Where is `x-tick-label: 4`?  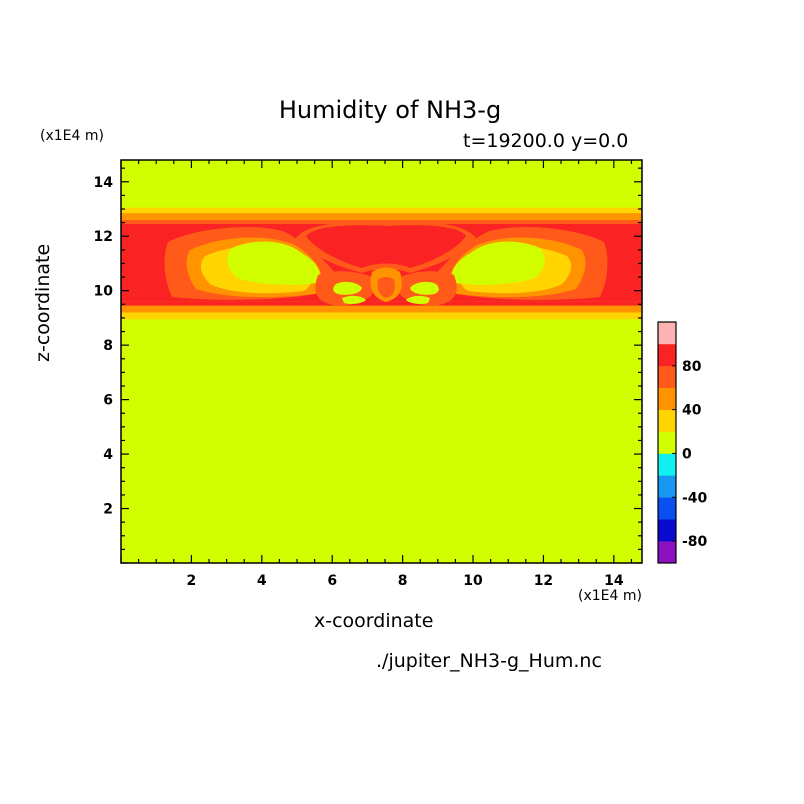
x-tick-label: 4 is located at coordinates (262, 581).